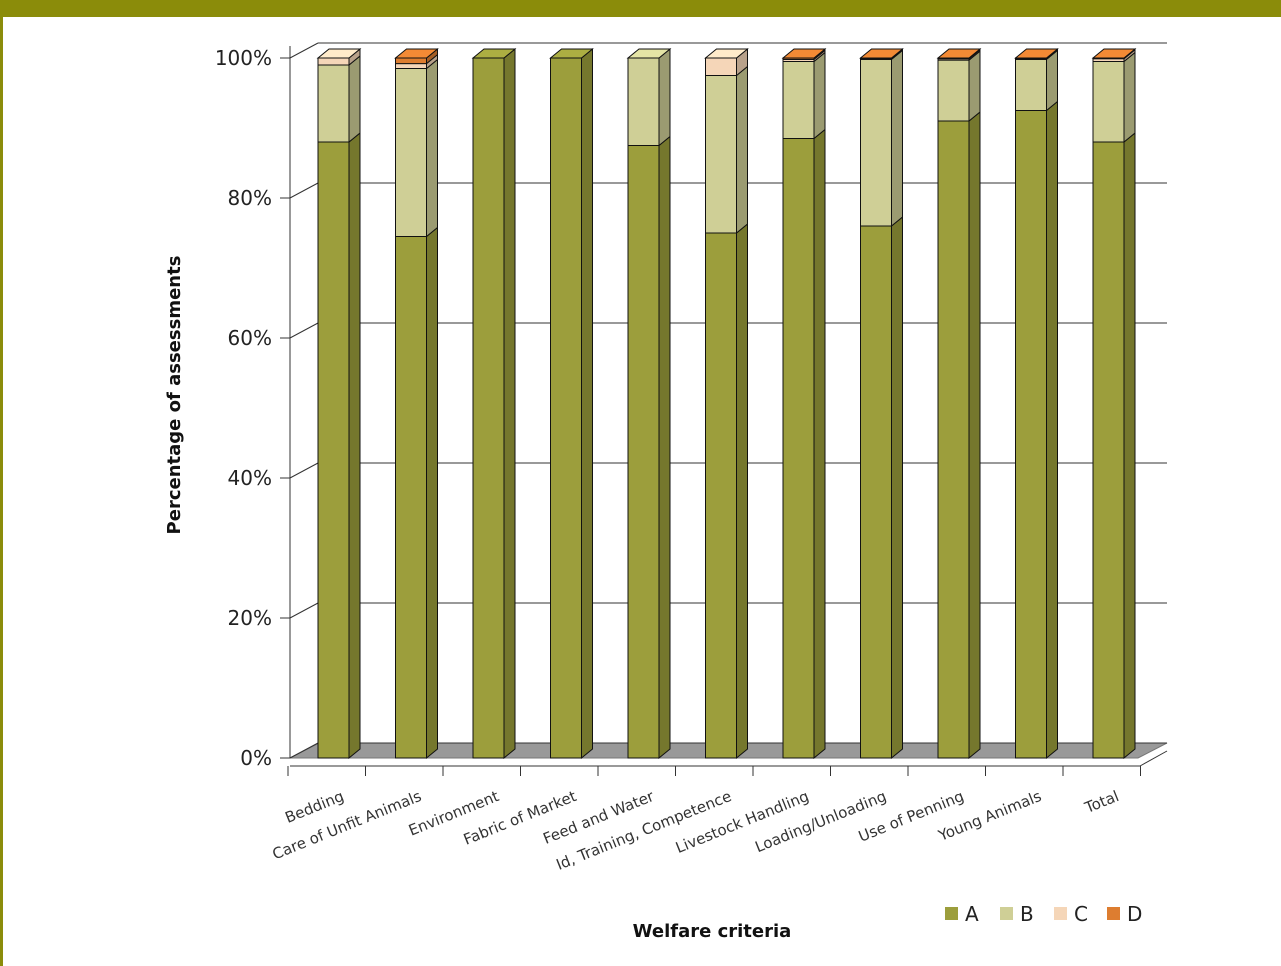 This screenshot has height=966, width=1281. What do you see at coordinates (1113, 913) in the screenshot?
I see `legend-swatch-d` at bounding box center [1113, 913].